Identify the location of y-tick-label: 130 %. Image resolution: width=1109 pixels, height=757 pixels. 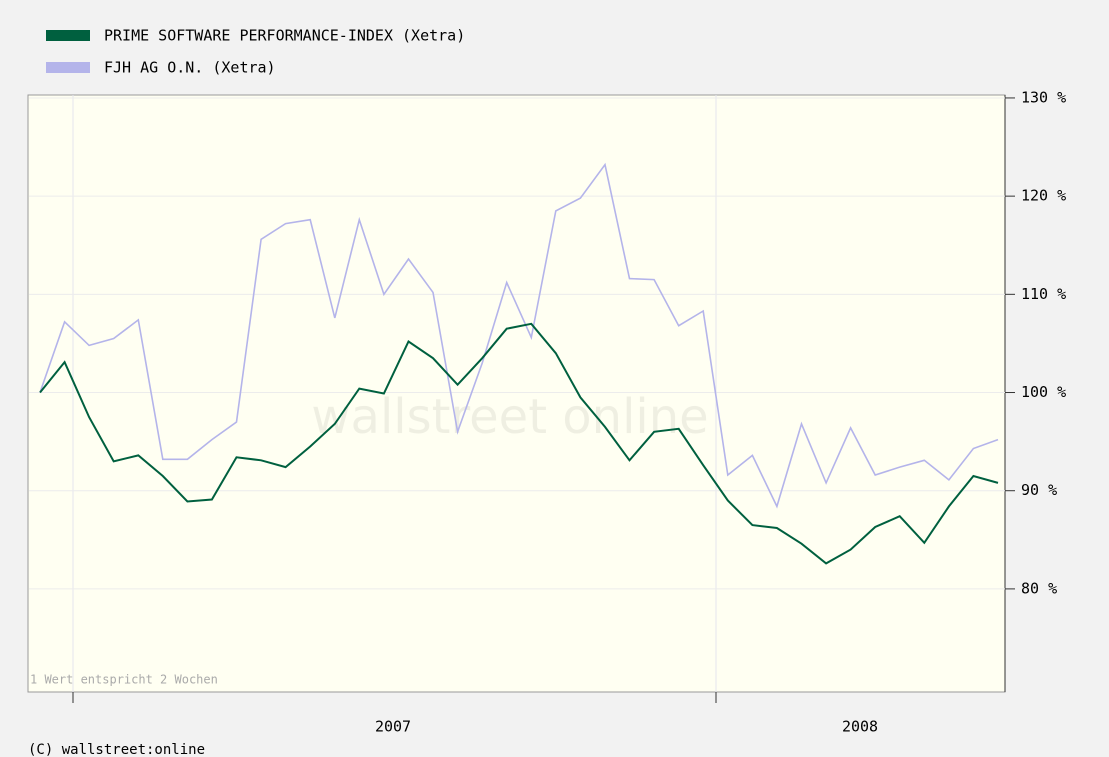
(1043, 97).